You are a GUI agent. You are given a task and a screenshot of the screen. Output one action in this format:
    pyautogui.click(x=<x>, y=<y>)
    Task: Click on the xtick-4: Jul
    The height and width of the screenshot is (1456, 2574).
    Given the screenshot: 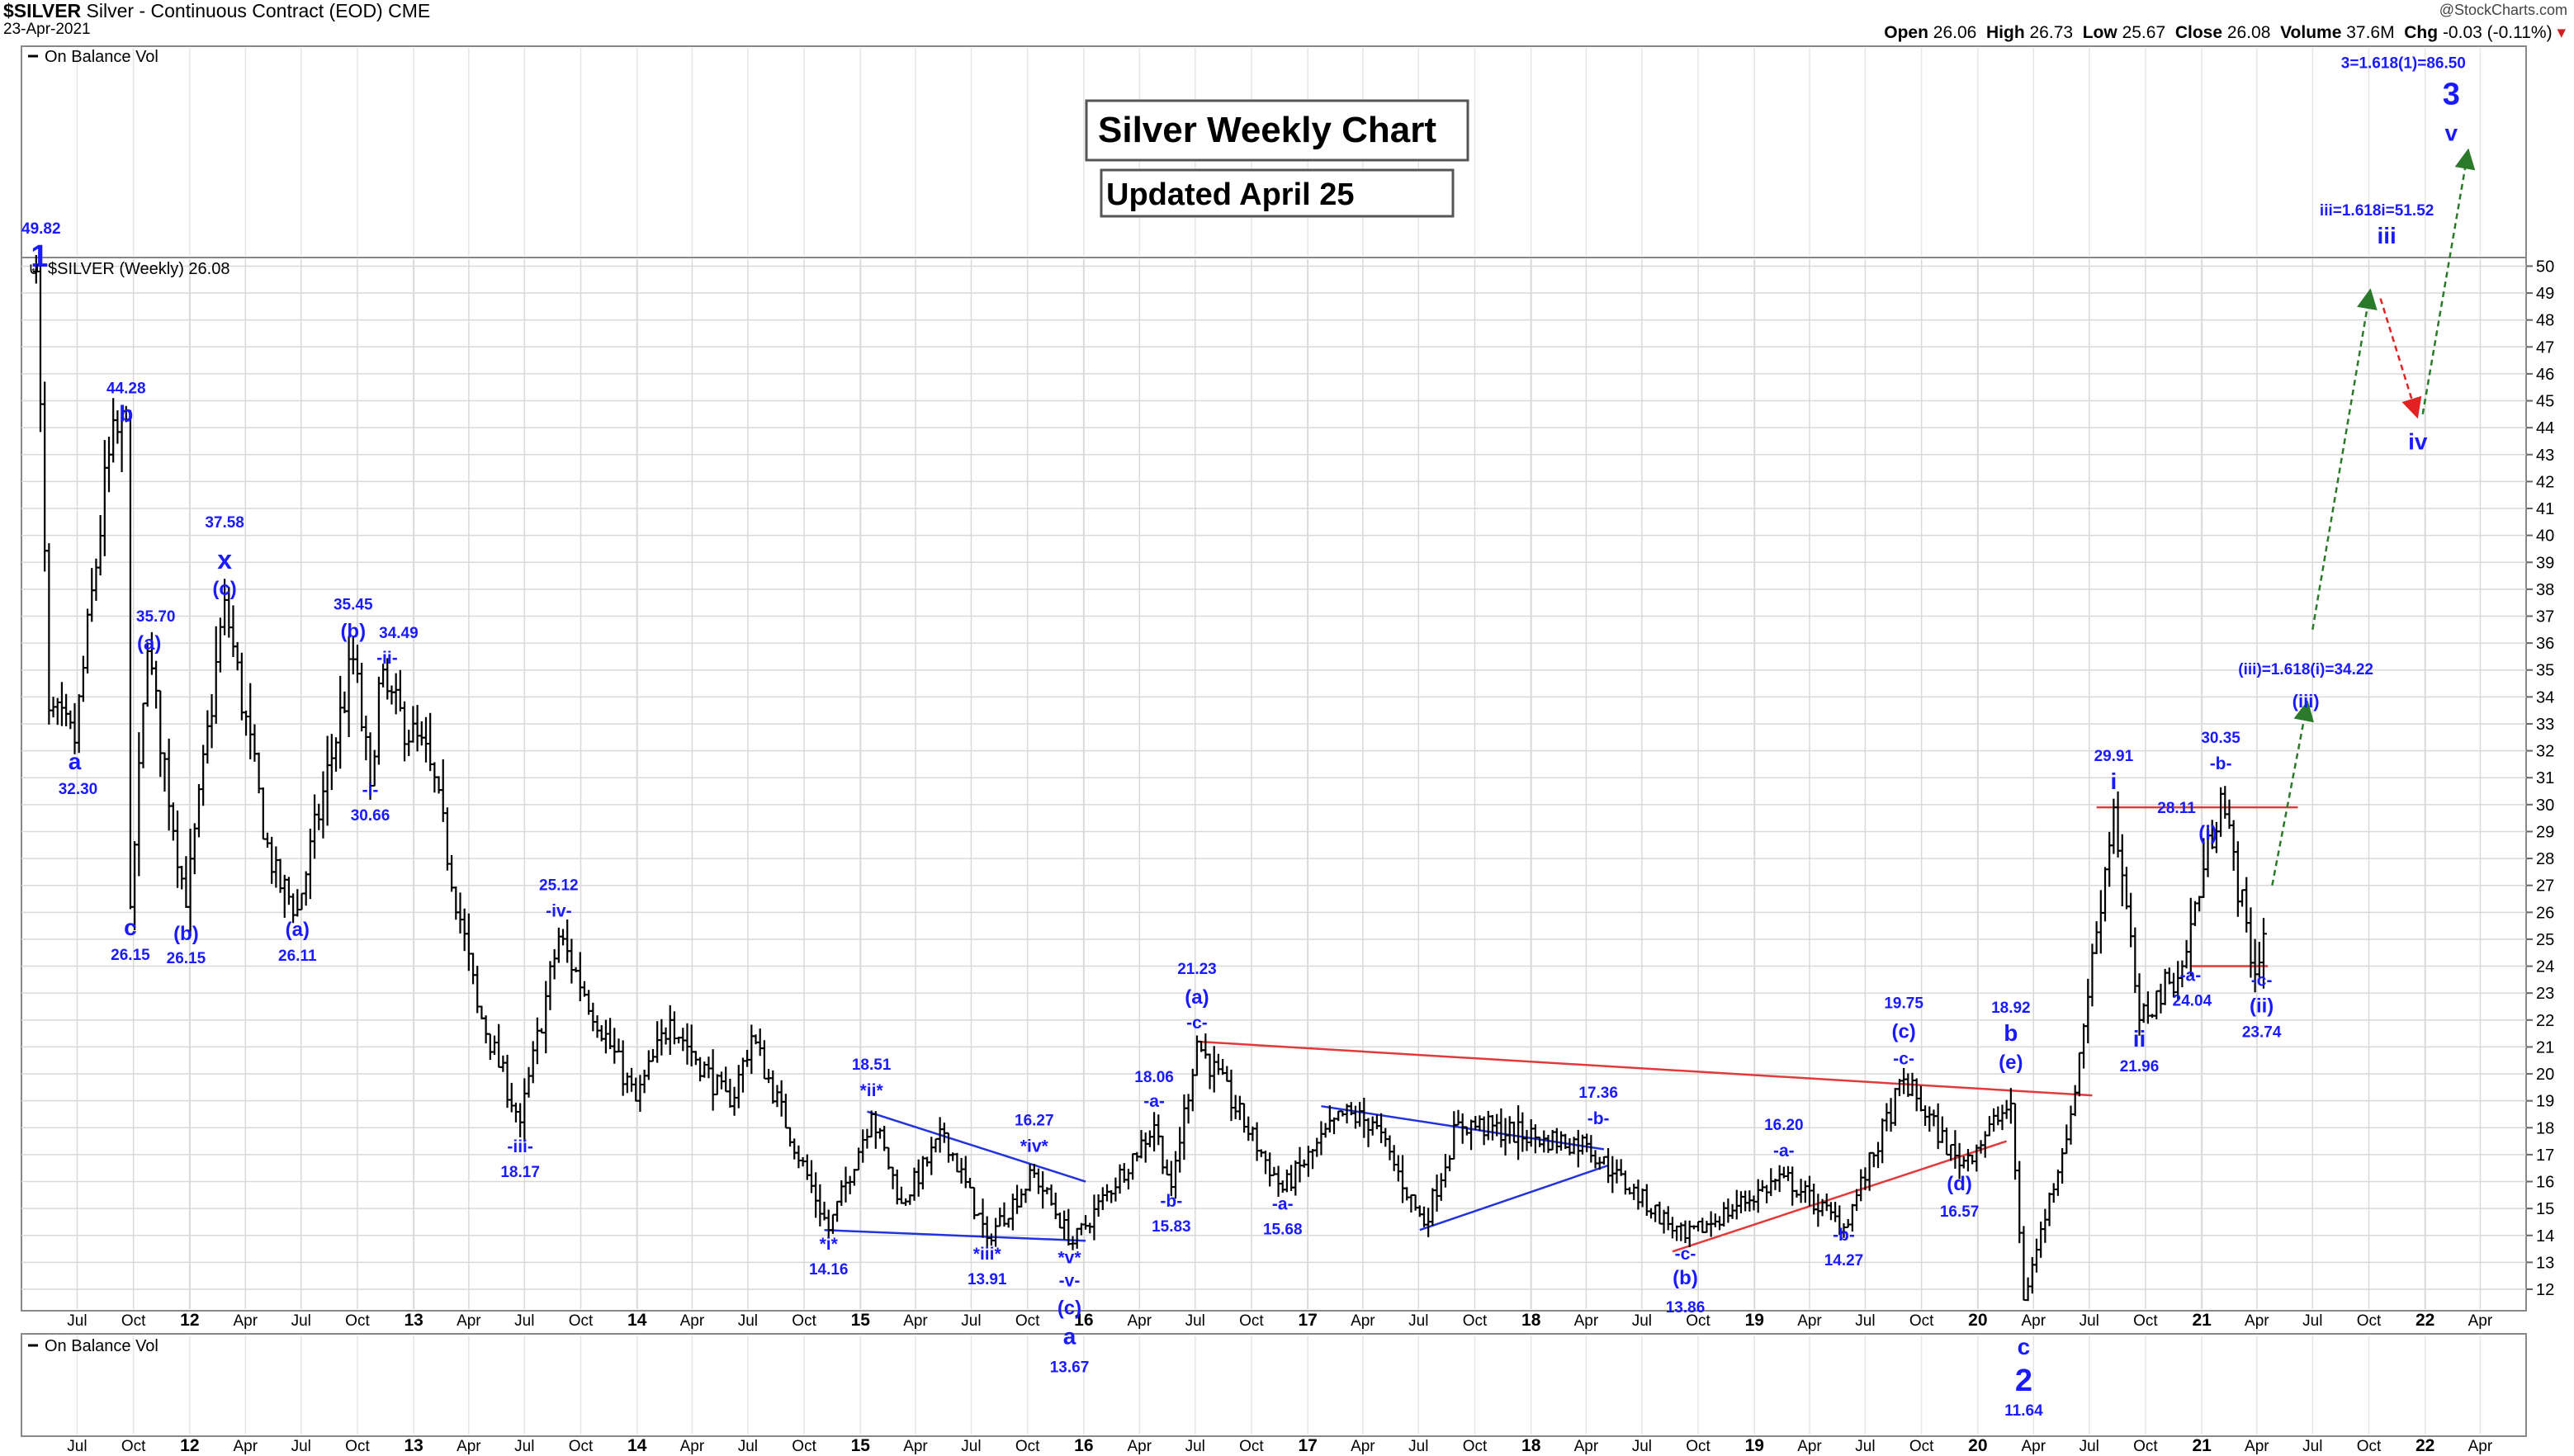 What is the action you would take?
    pyautogui.click(x=301, y=1321)
    